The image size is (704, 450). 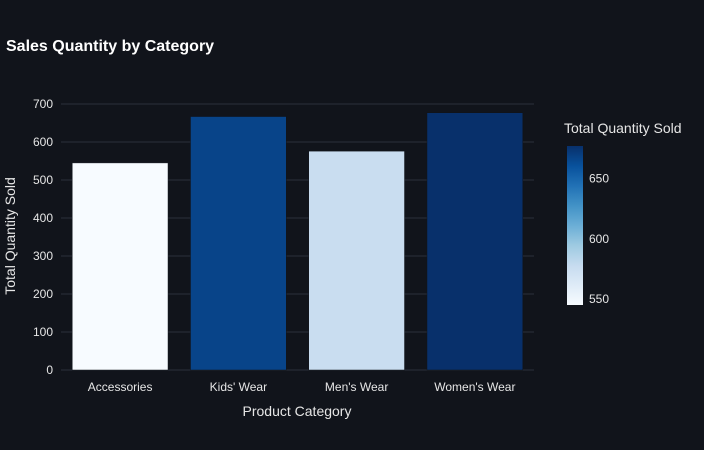 I want to click on y-tick-label: 0, so click(x=49, y=370).